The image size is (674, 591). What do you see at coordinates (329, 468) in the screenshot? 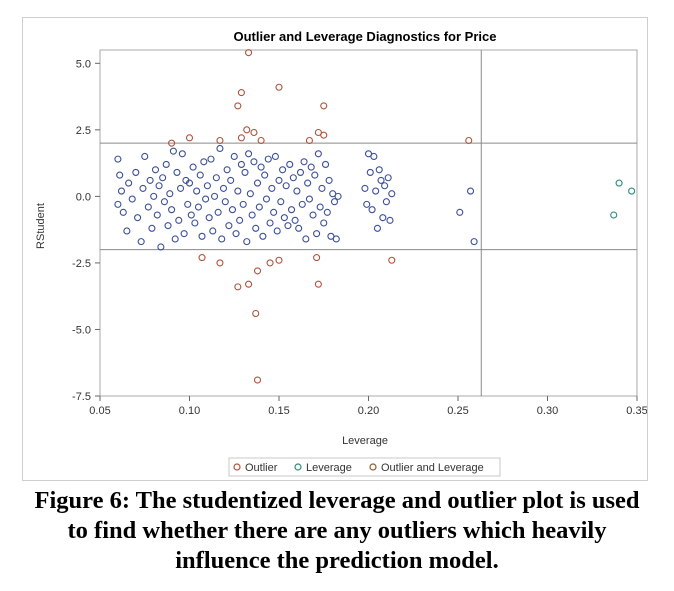
I see `legend-leverage-label: Leverage` at bounding box center [329, 468].